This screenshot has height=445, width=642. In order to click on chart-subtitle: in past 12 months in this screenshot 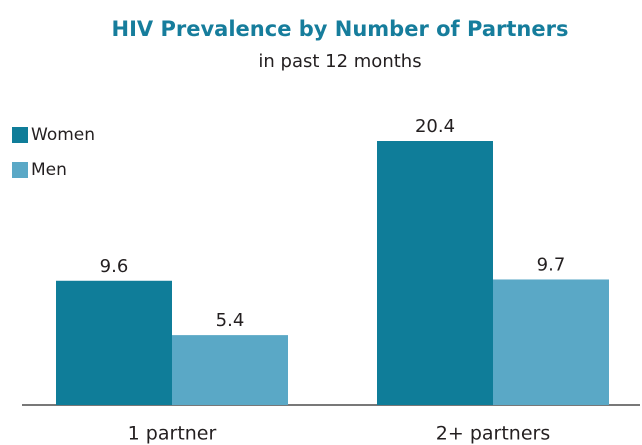, I will do `click(339, 61)`.